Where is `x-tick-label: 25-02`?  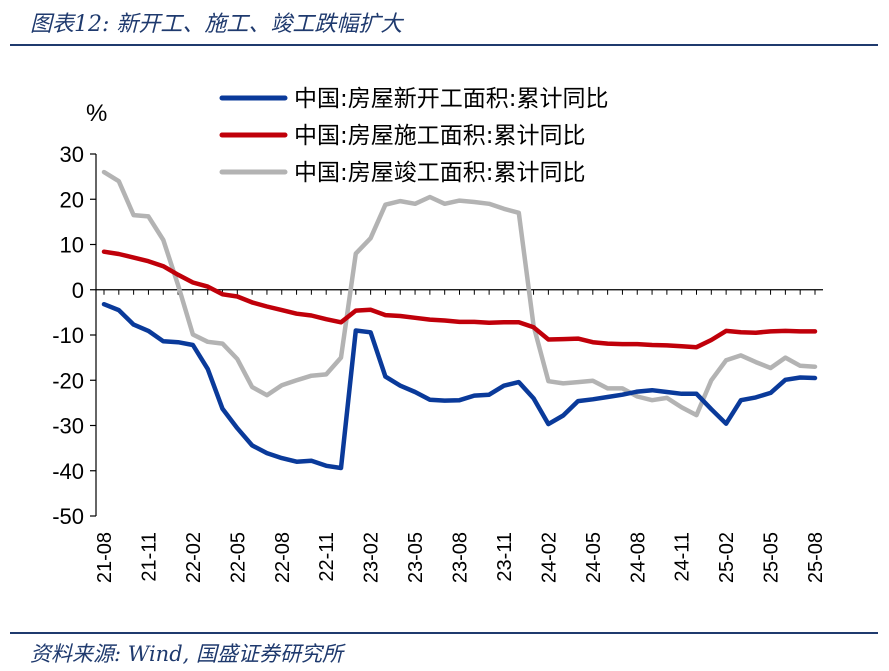 x-tick-label: 25-02 is located at coordinates (727, 557).